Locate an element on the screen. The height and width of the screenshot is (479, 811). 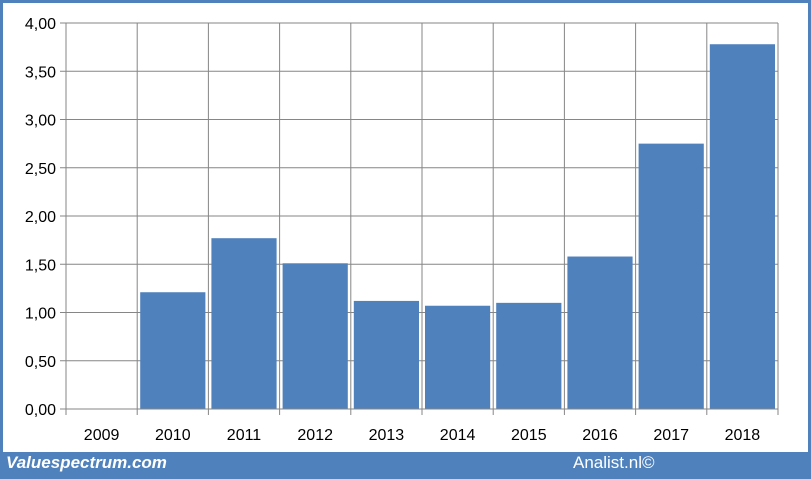
x-tick-label-2010: 2010 is located at coordinates (173, 435).